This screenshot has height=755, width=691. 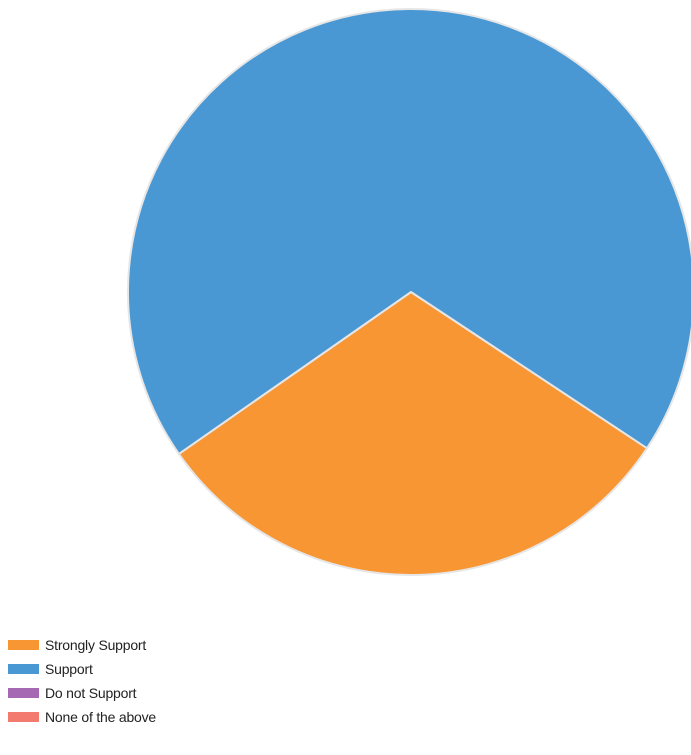 I want to click on legend-label-strongly-support: Strongly Support, so click(x=96, y=645).